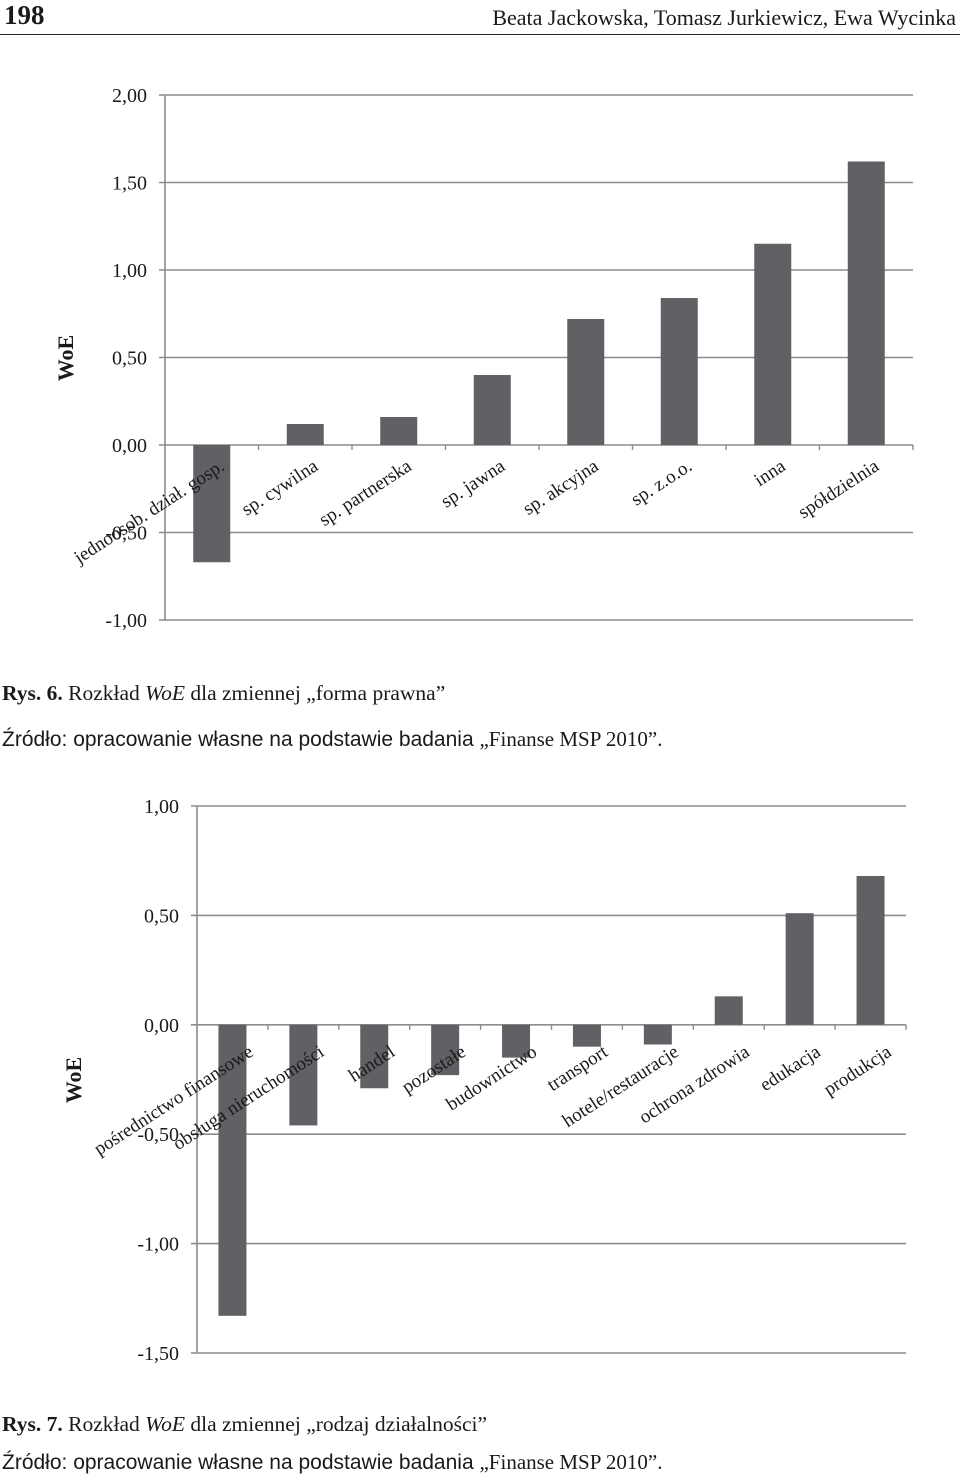  Describe the element at coordinates (870, 950) in the screenshot. I see `bar-produkcja` at that location.